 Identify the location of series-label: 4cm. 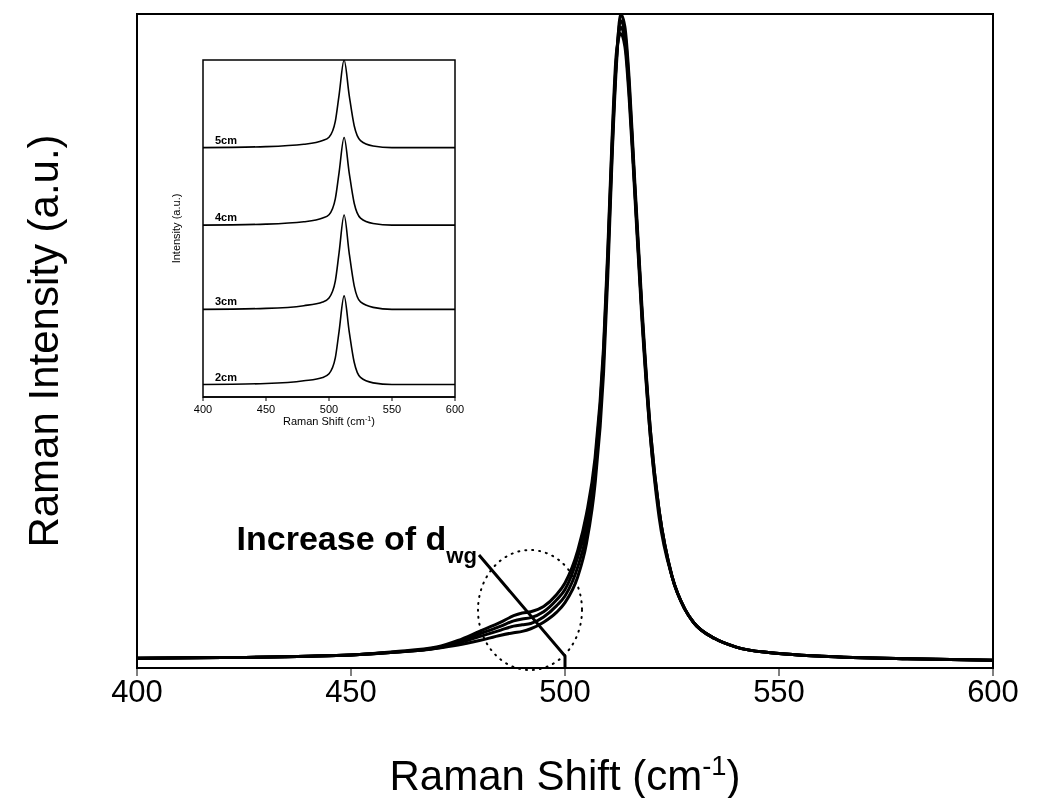
(226, 217).